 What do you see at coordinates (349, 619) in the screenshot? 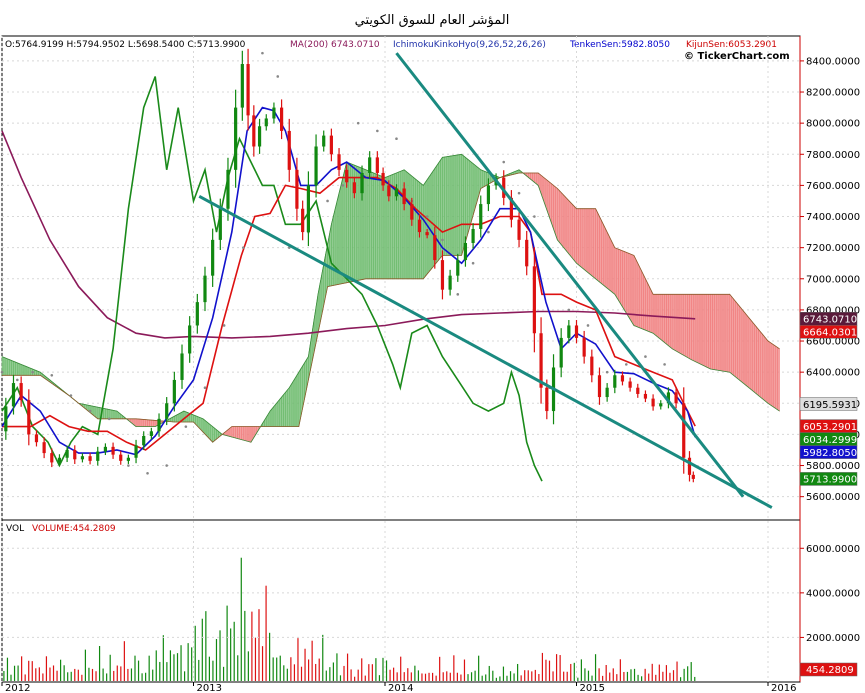
I see `volume-bars` at bounding box center [349, 619].